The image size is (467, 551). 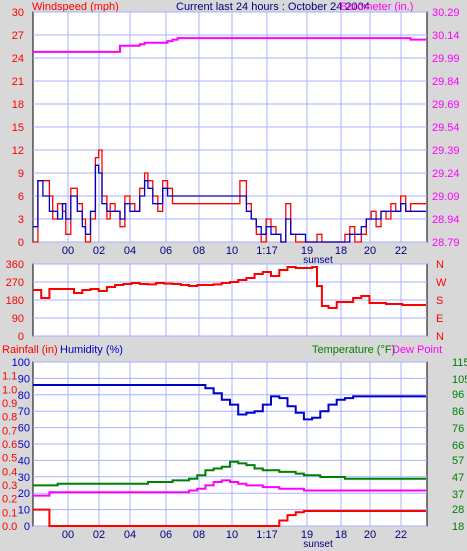 I want to click on windspeed-tick-label: 24, so click(x=18, y=59).